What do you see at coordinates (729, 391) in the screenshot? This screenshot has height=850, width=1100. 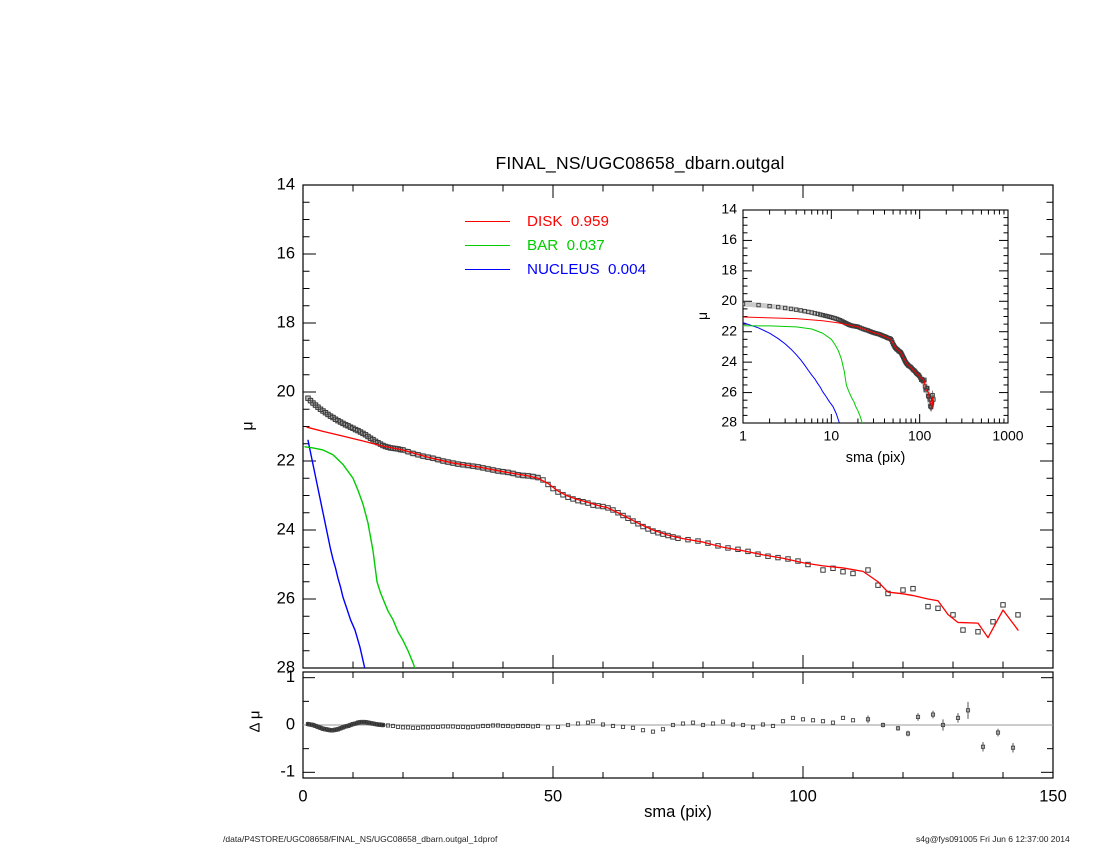 I see `inset-ytick-label: 26` at bounding box center [729, 391].